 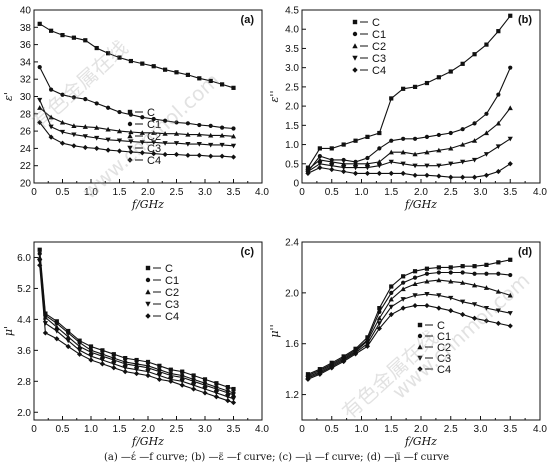 What do you see at coordinates (525, 252) in the screenshot?
I see `panel-label: (d)` at bounding box center [525, 252].